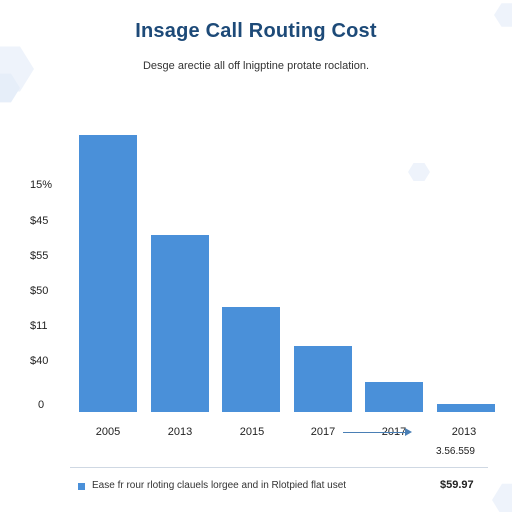  What do you see at coordinates (279, 467) in the screenshot?
I see `footer-divider` at bounding box center [279, 467].